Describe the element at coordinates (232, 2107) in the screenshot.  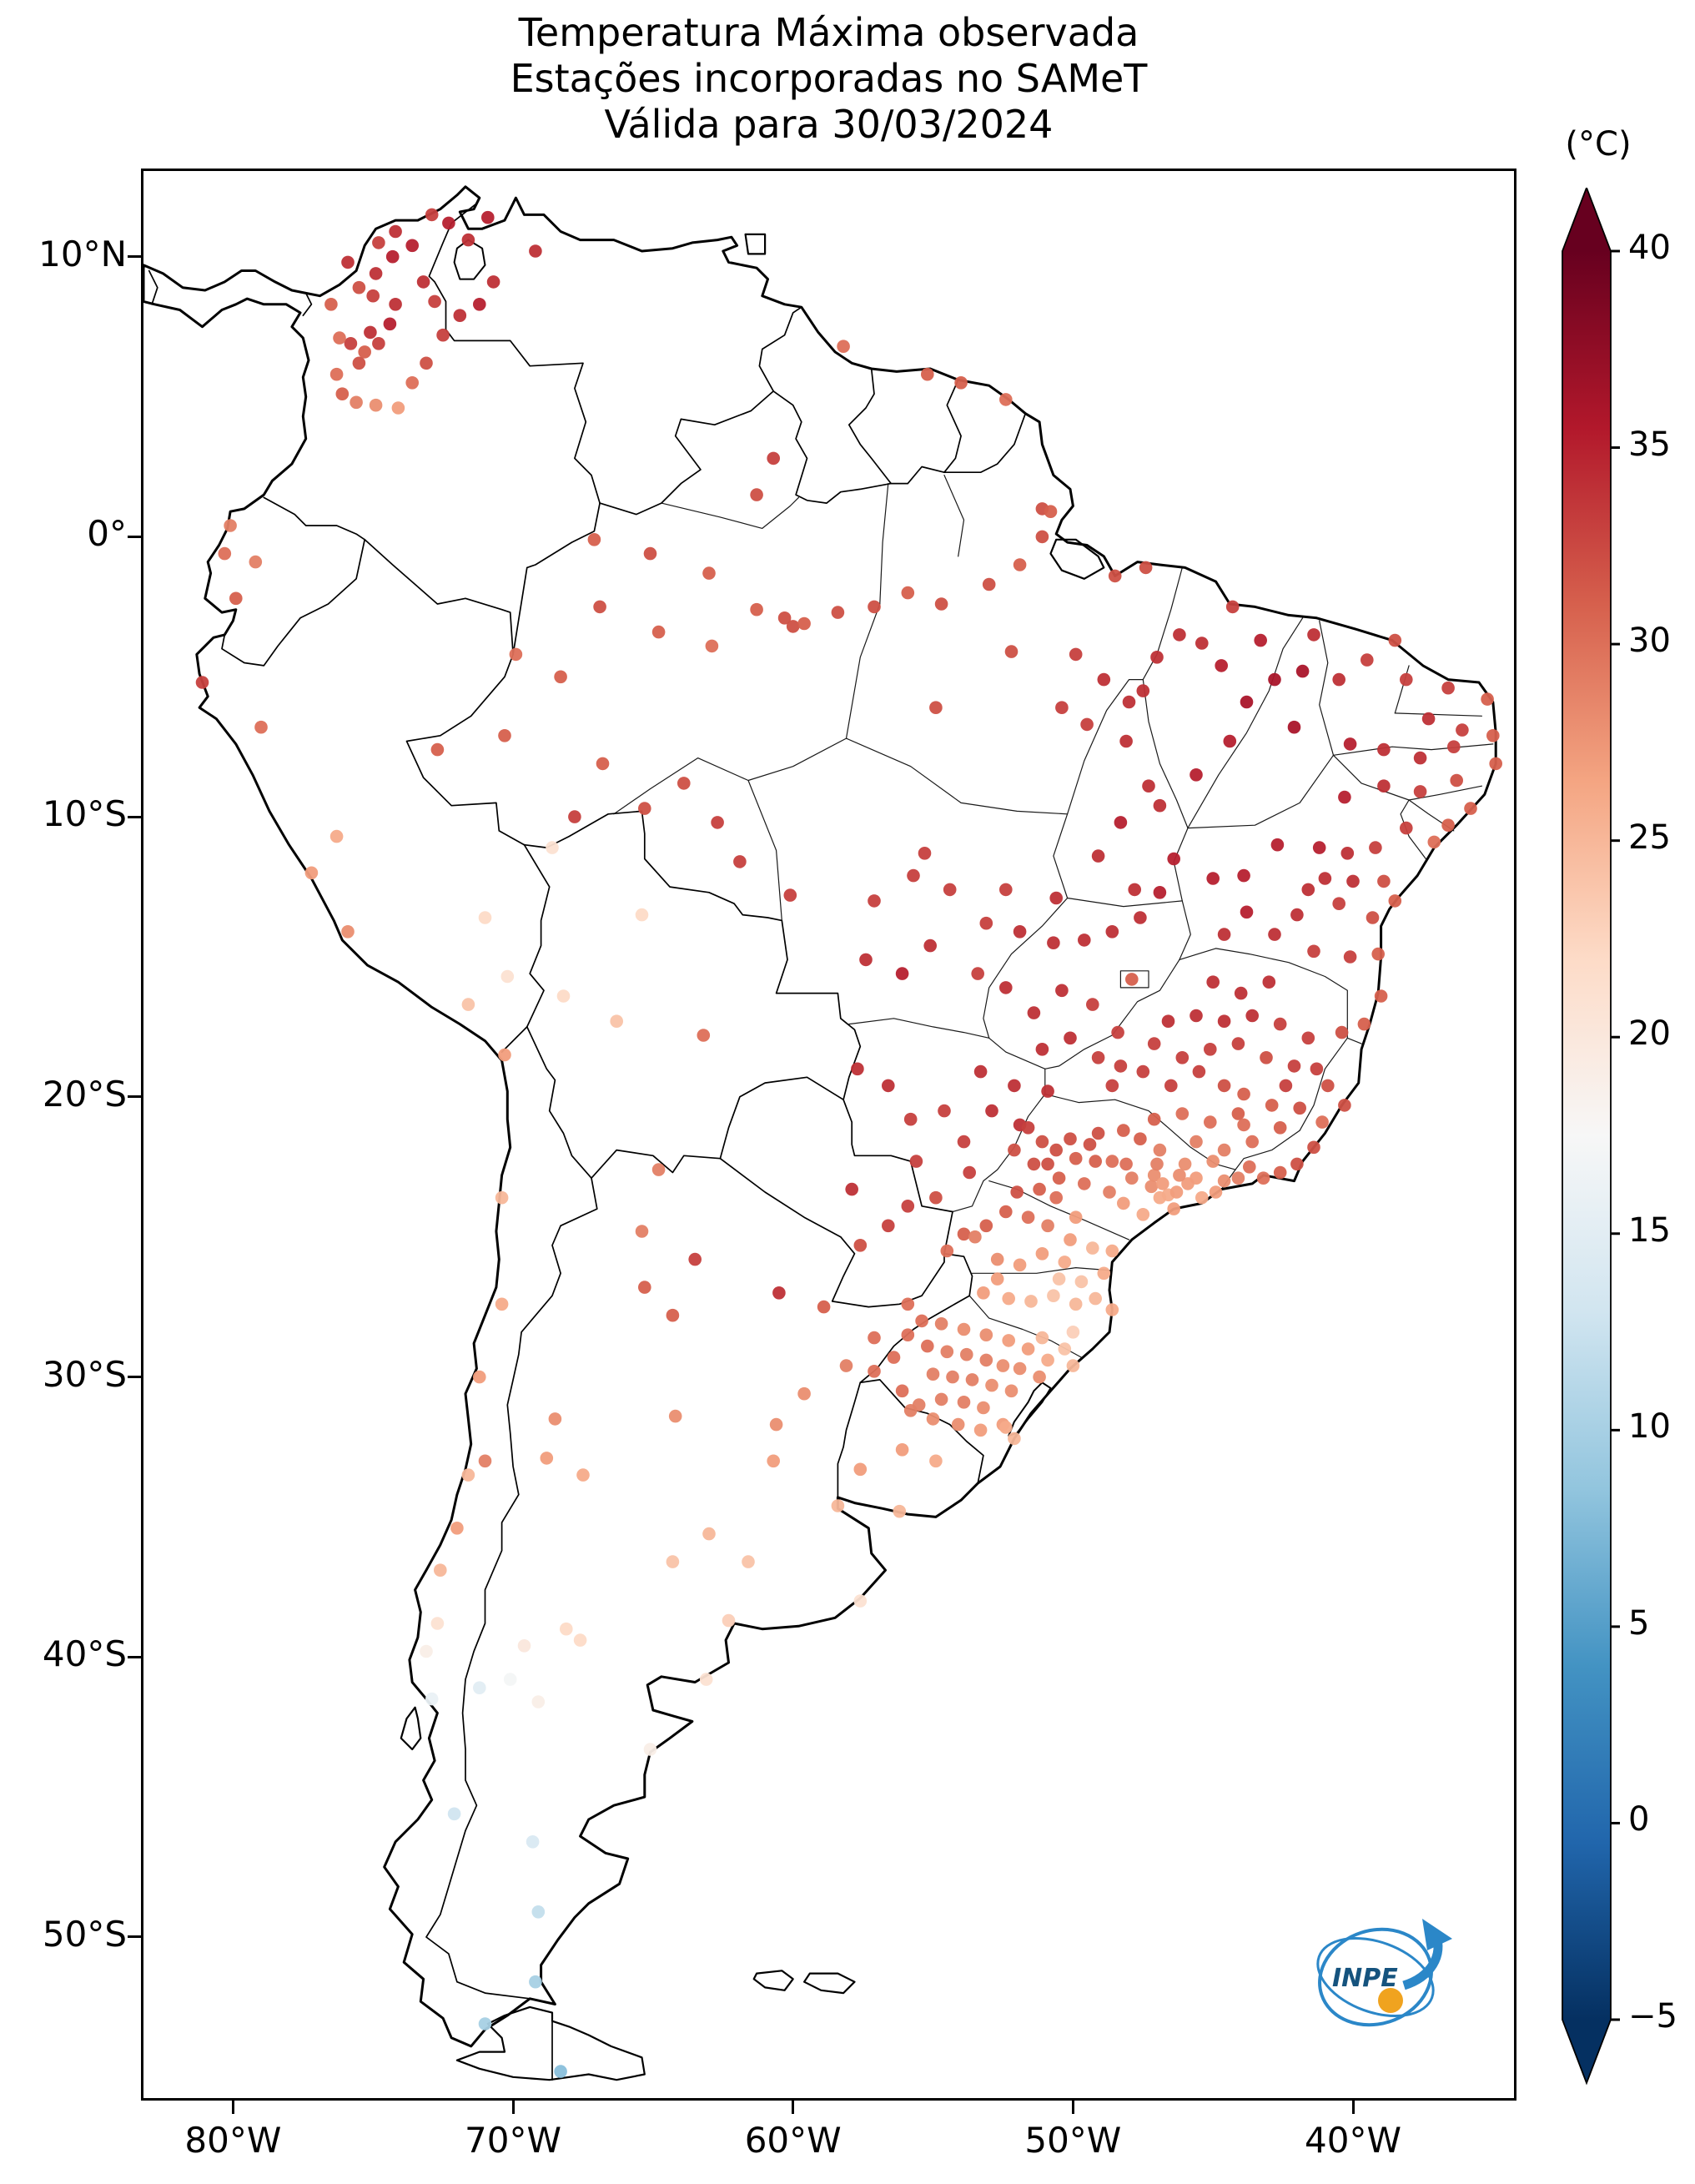
I see `x-axis-tick` at that location.